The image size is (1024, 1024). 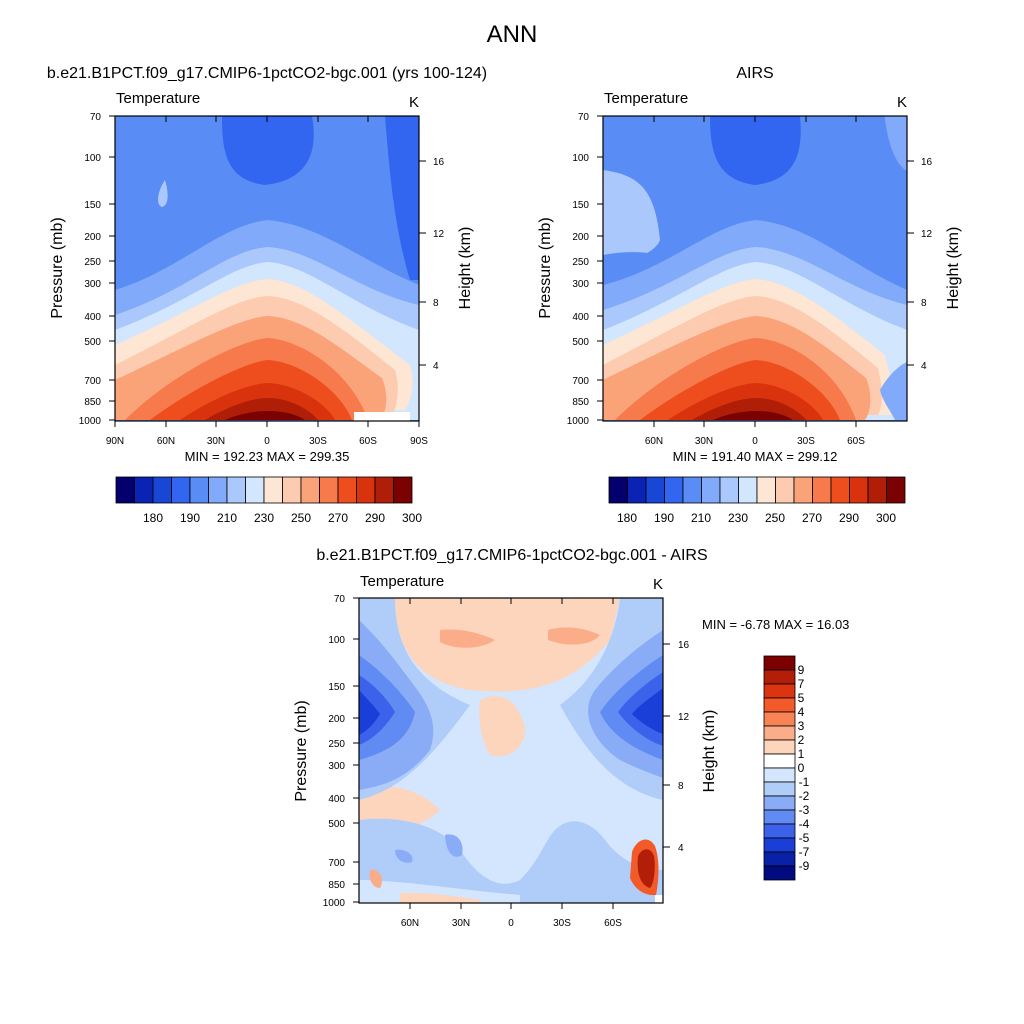 I want to click on colorbar-tick-label: 250, so click(x=775, y=518).